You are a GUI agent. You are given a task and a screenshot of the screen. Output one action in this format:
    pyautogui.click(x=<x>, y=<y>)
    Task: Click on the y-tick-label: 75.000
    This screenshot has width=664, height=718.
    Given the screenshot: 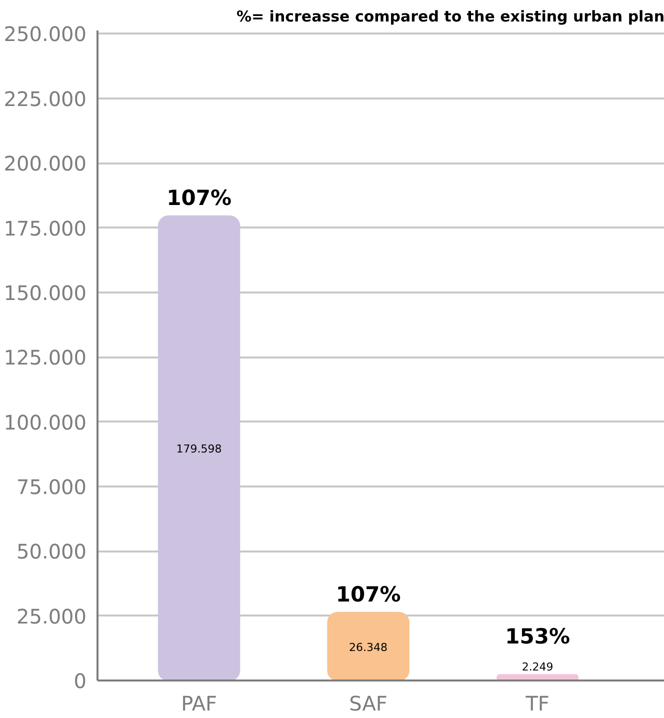 What is the action you would take?
    pyautogui.click(x=51, y=486)
    